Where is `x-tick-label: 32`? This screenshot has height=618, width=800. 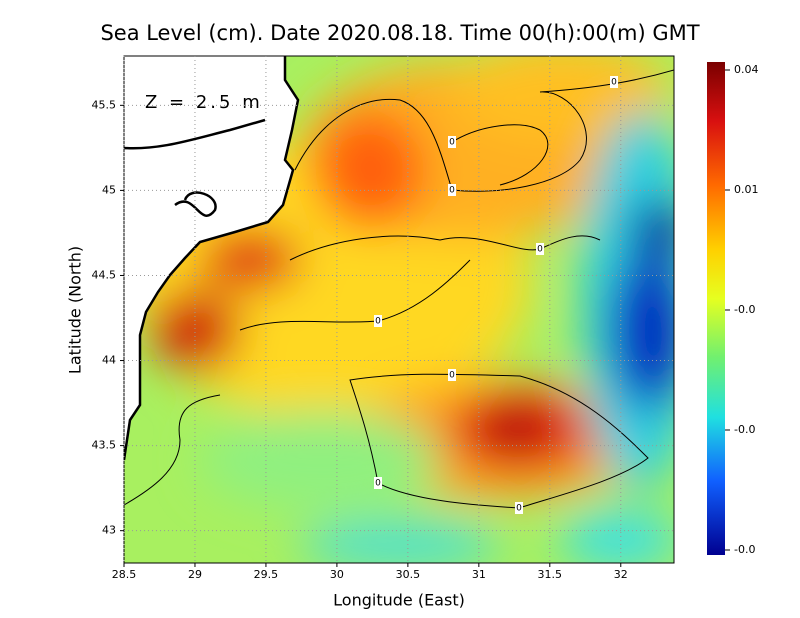 x-tick-label: 32 is located at coordinates (621, 574).